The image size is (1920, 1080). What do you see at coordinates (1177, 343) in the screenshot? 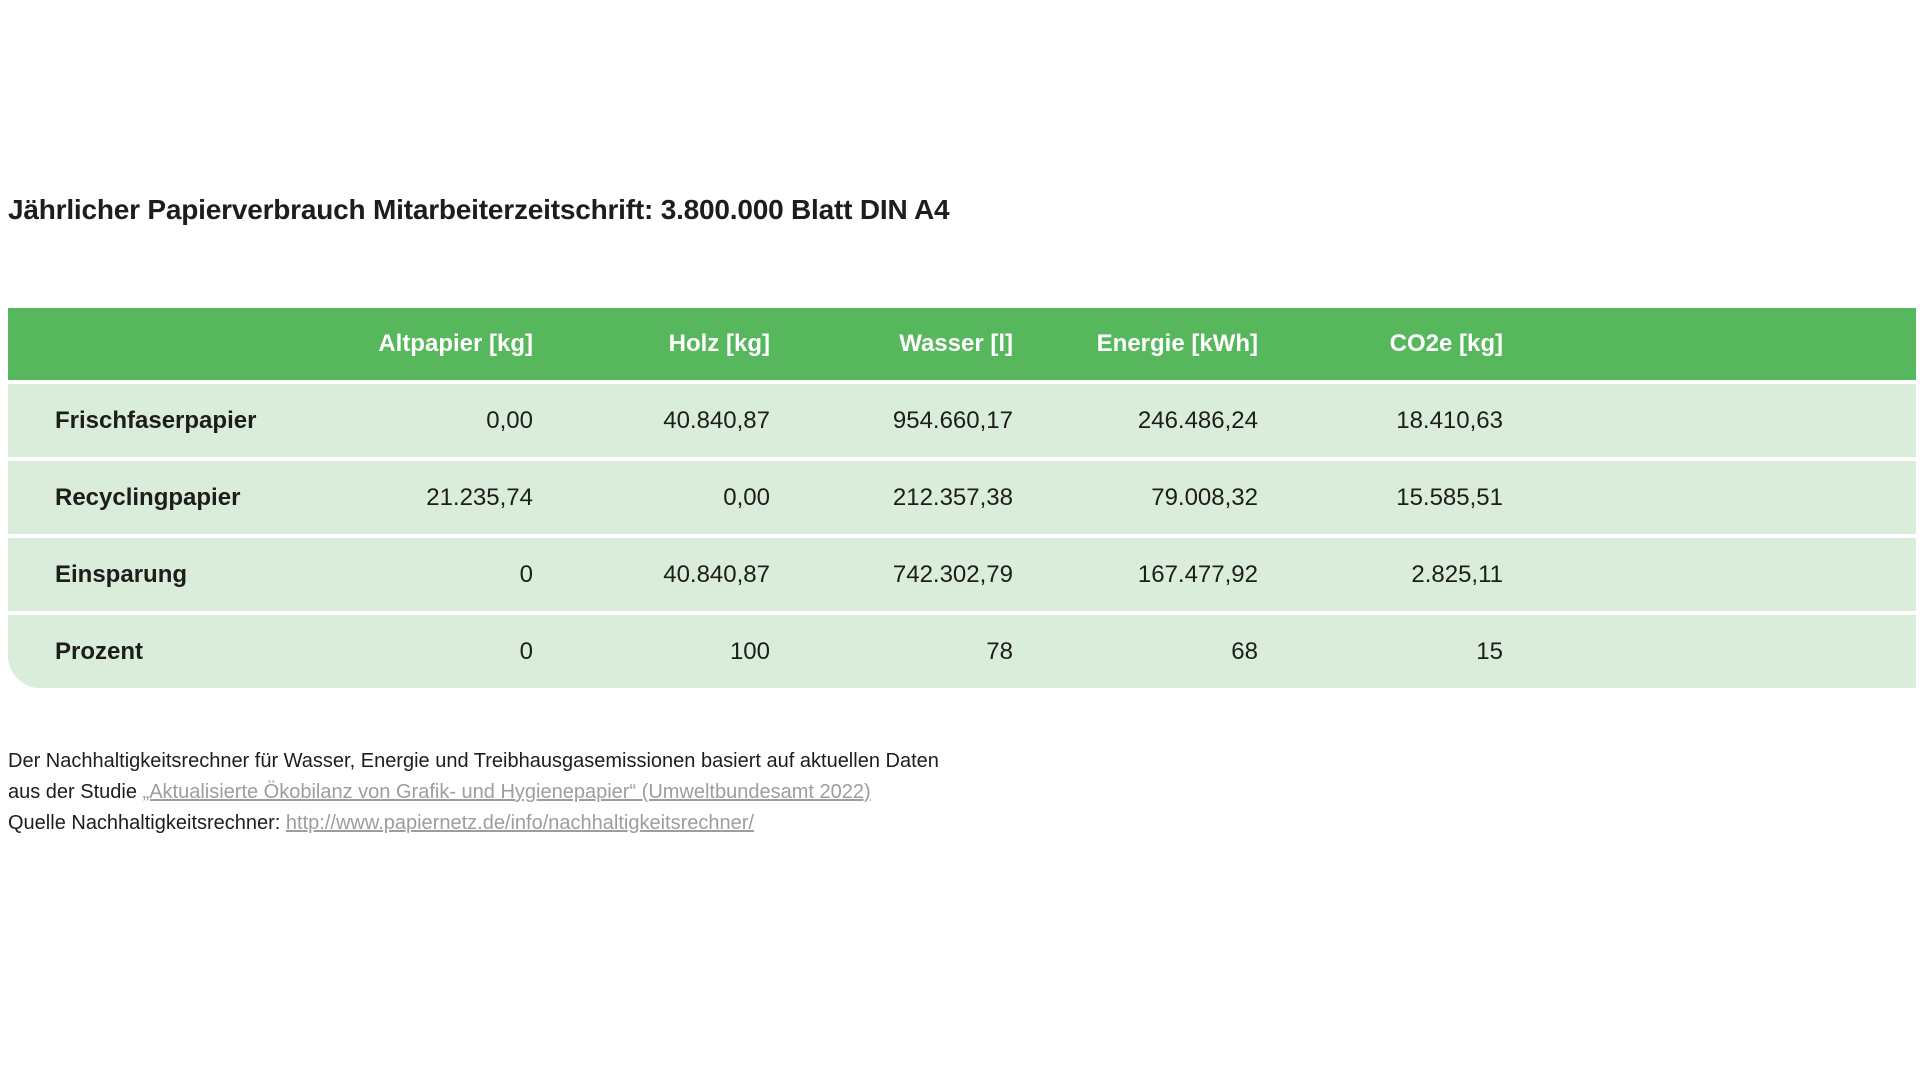
I see `column-header-energie: Energie [kWh]` at bounding box center [1177, 343].